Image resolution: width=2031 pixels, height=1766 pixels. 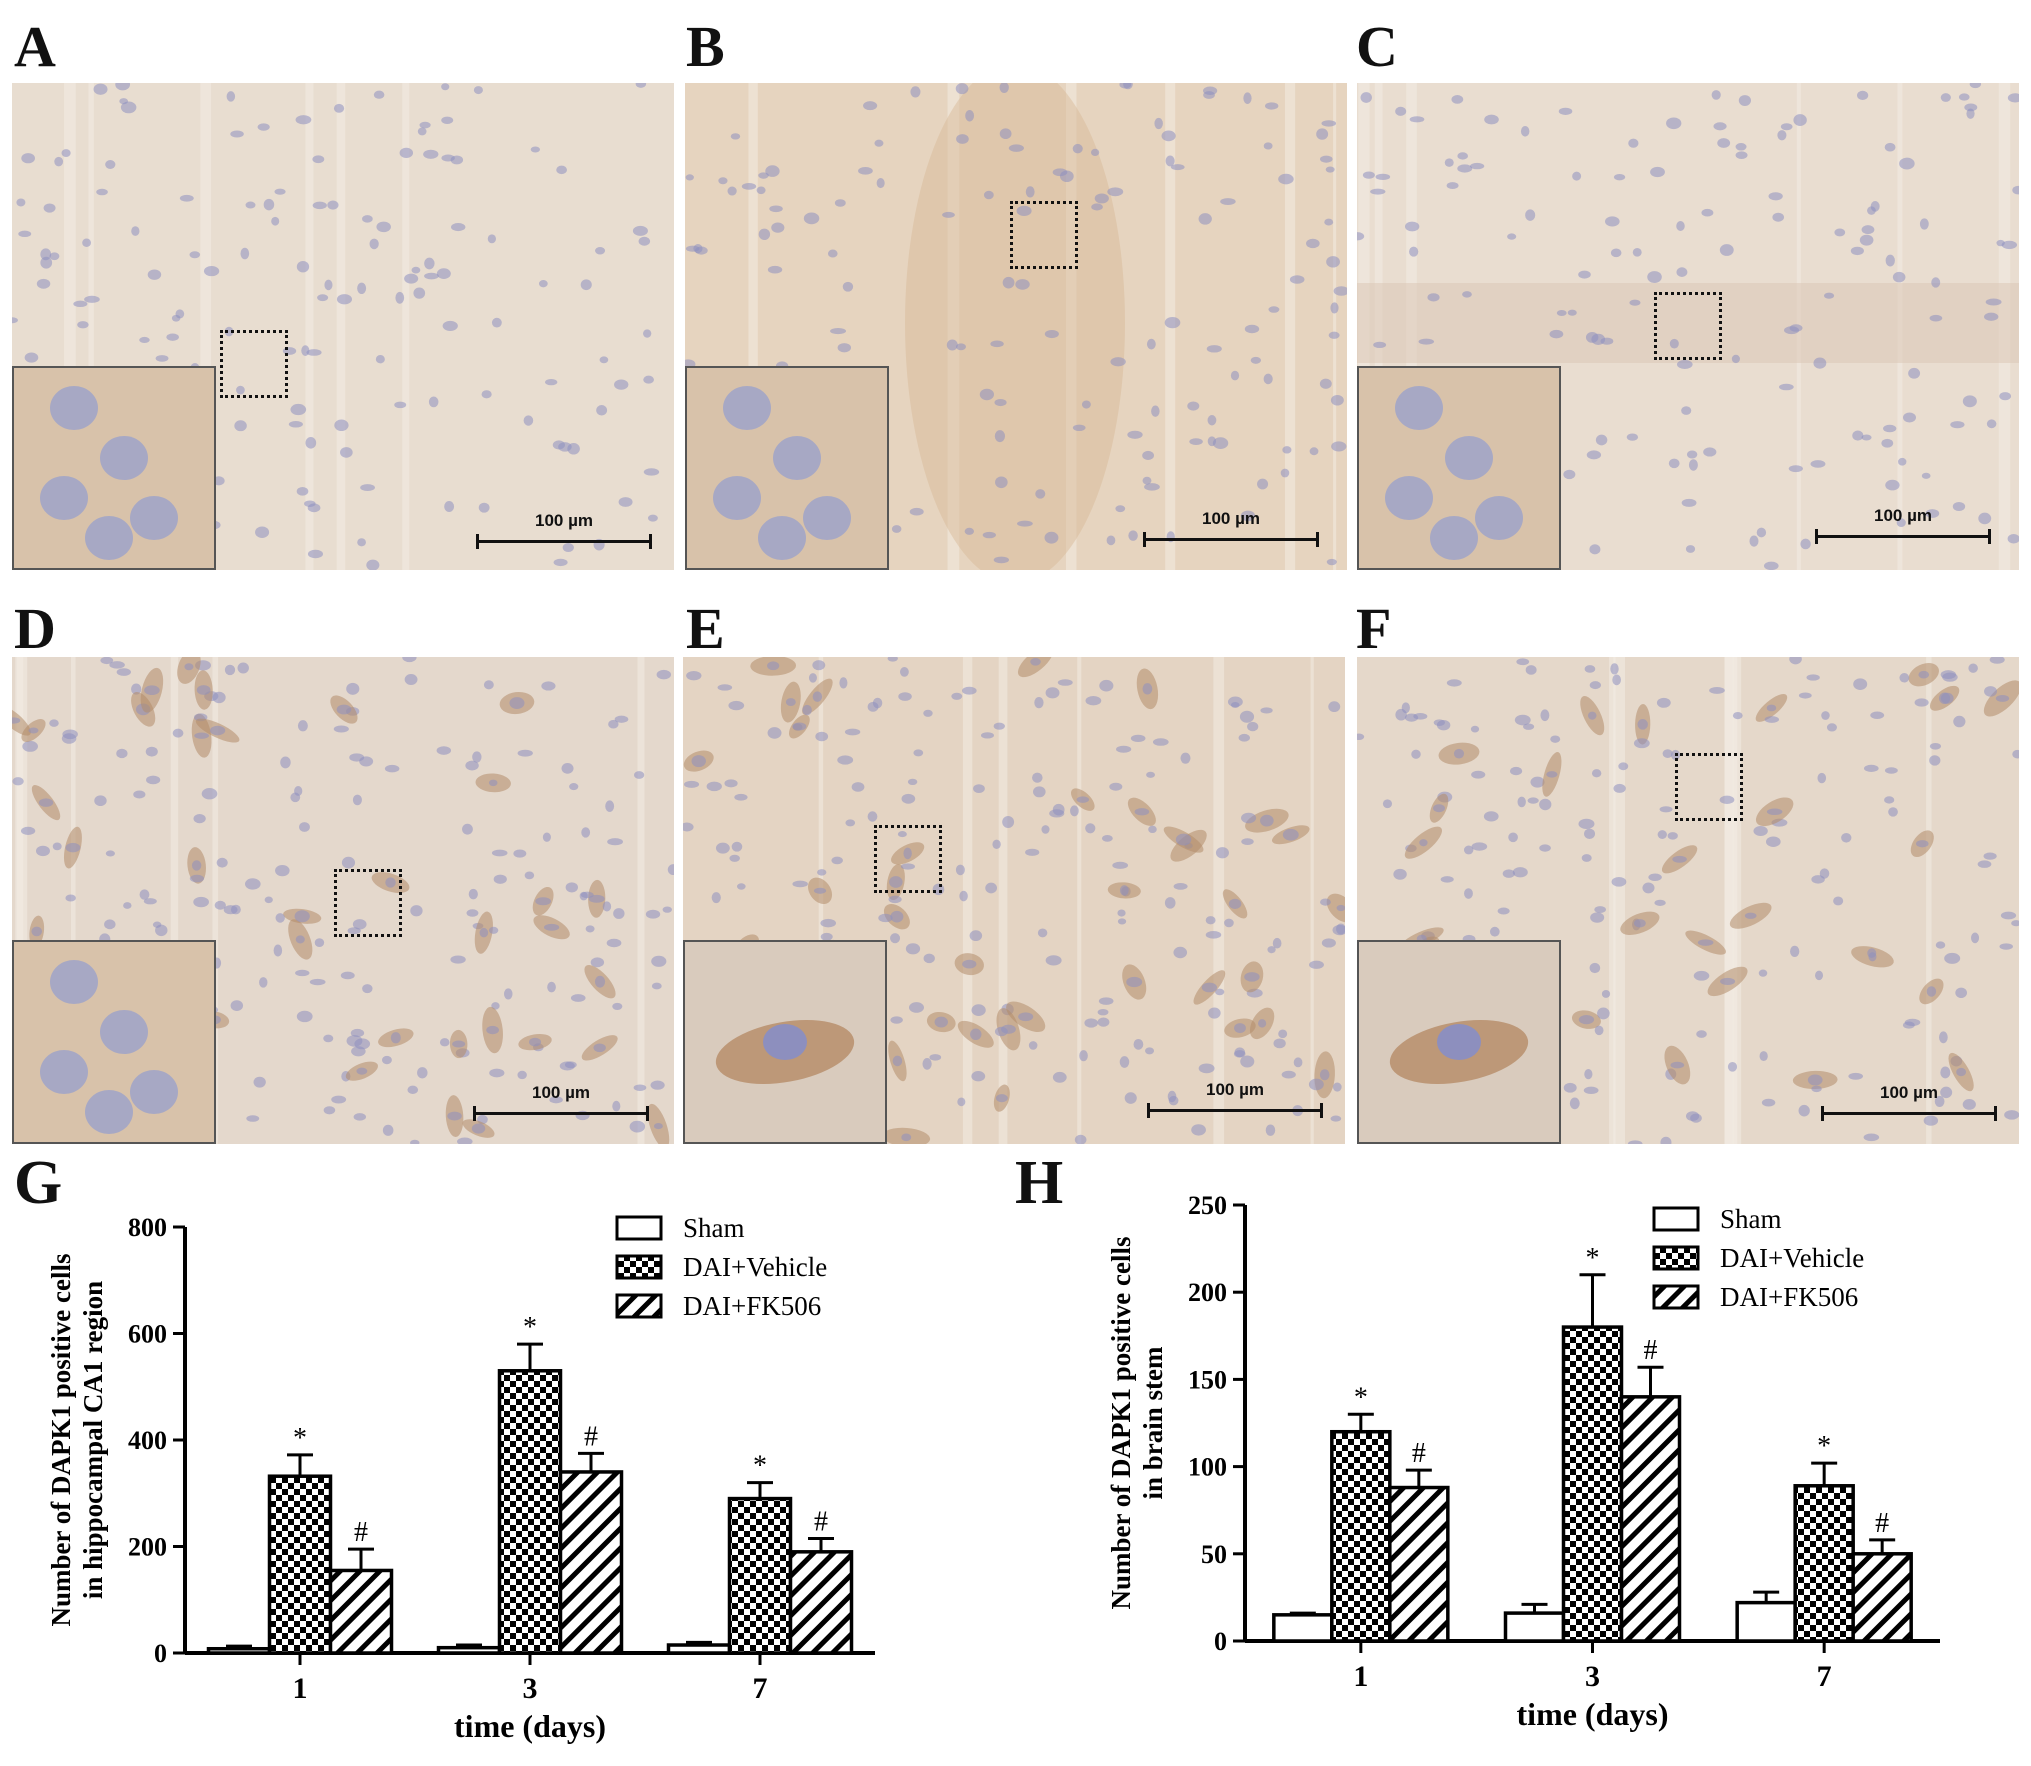 I want to click on micrograph-a: 100 µm, so click(x=343, y=326).